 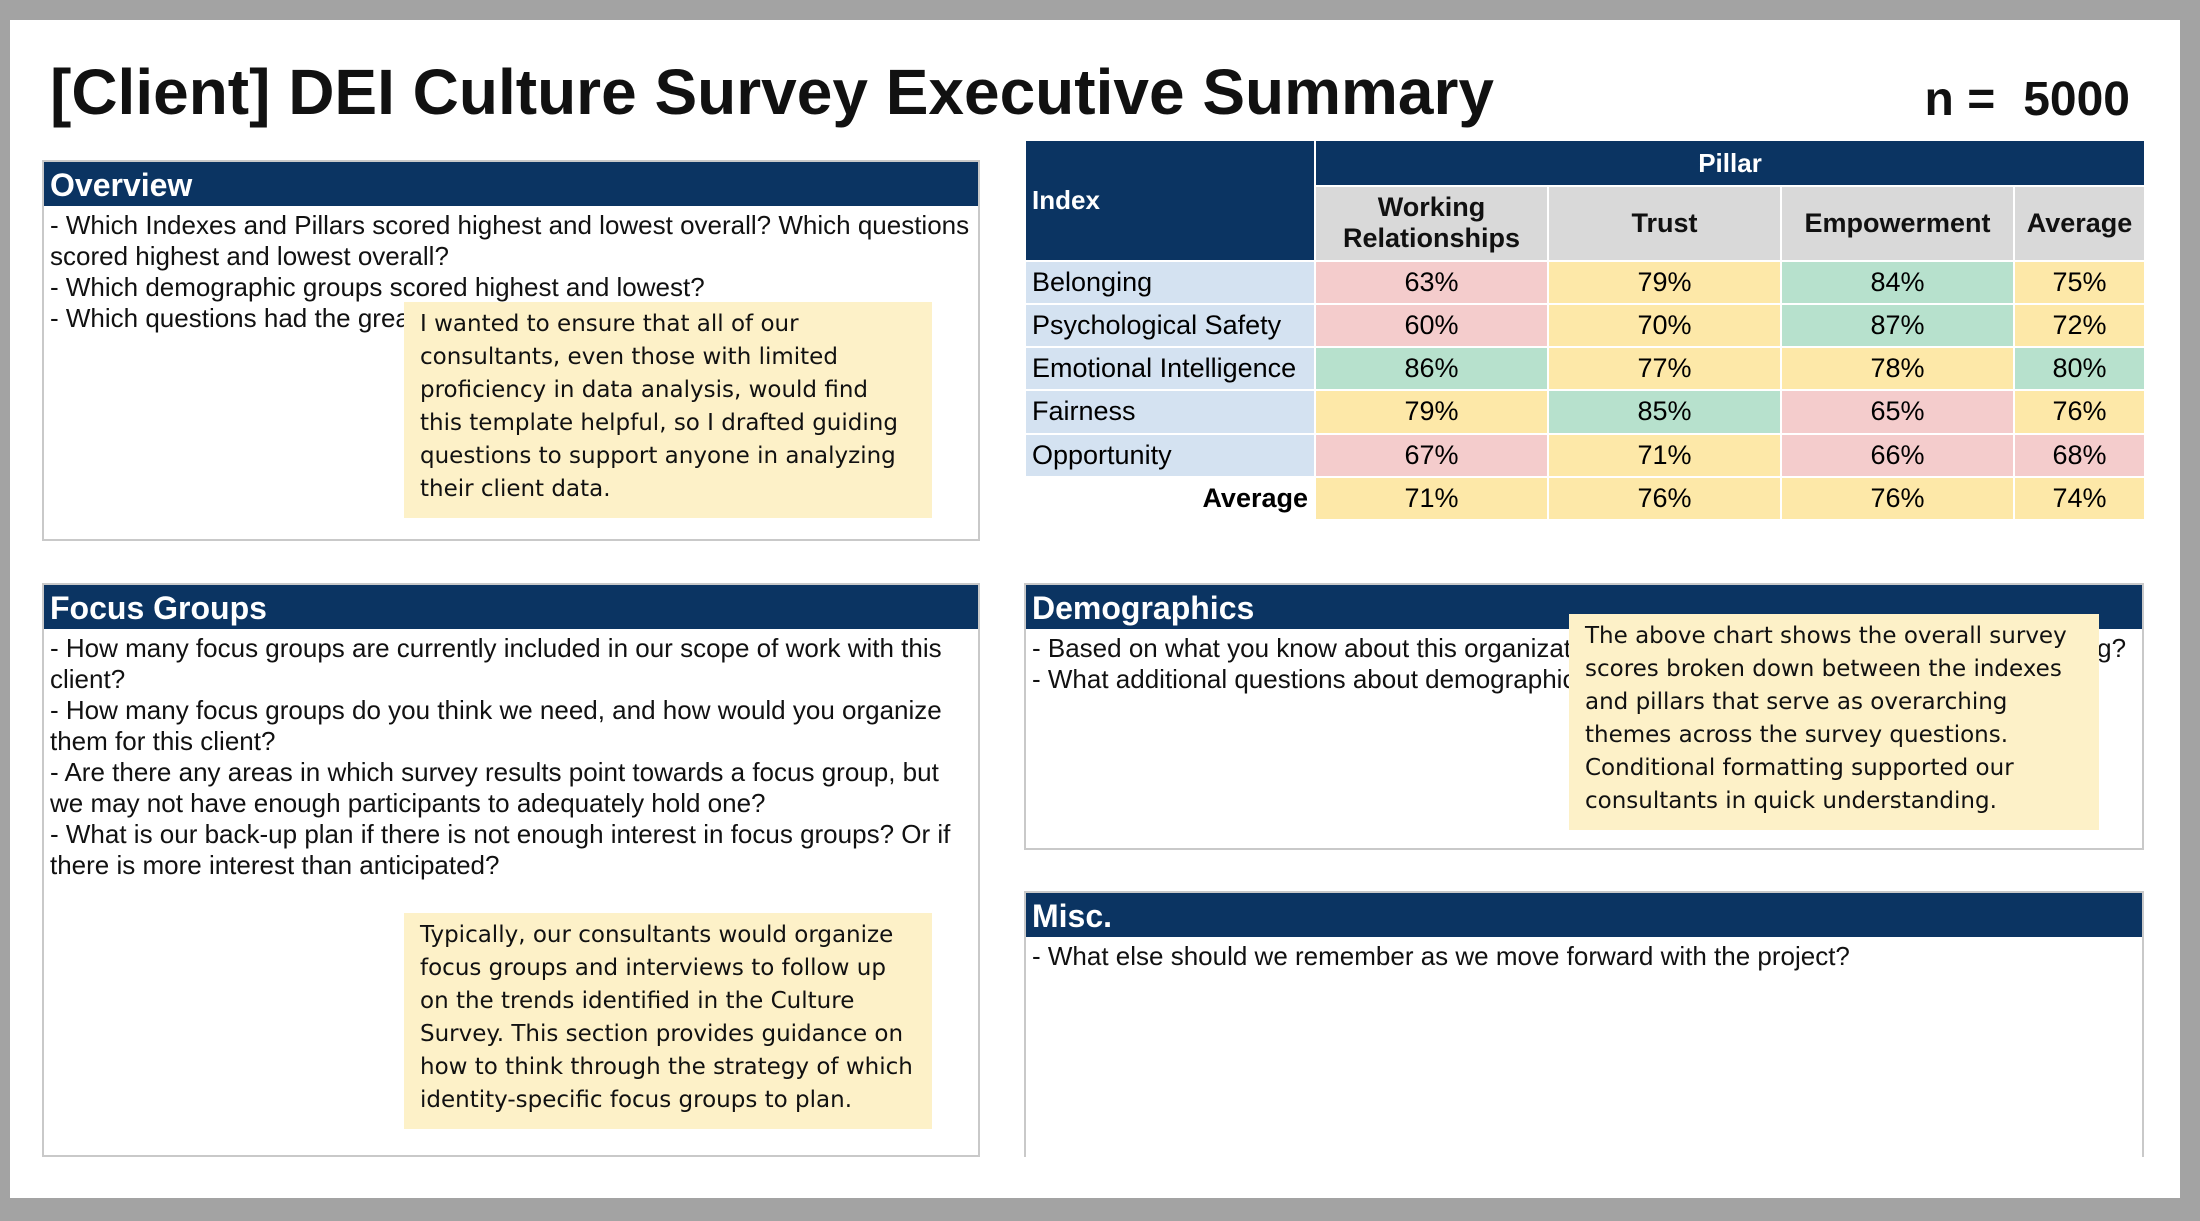 I want to click on score-cell: 85%, so click(x=1664, y=412).